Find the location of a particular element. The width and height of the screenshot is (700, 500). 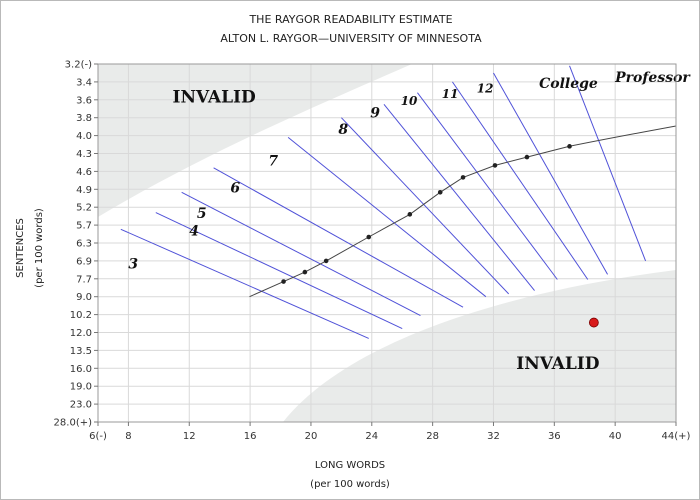

y-tick-label: 4.6 is located at coordinates (84, 172).